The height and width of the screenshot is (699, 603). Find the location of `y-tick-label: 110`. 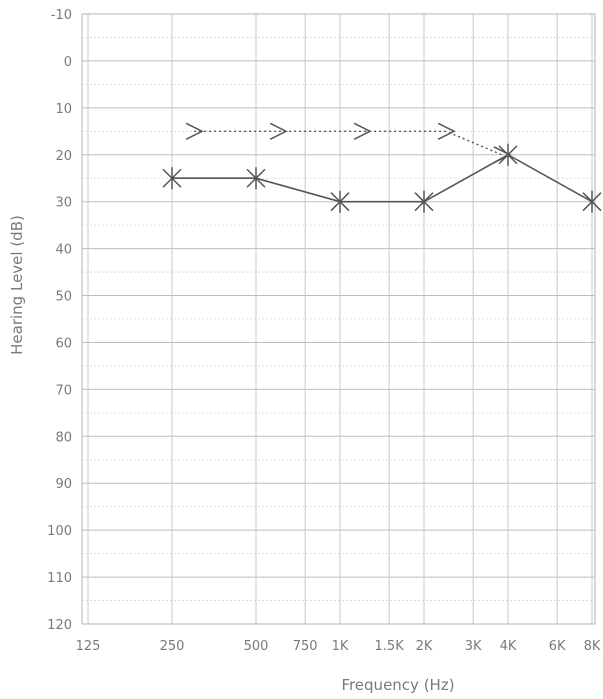

y-tick-label: 110 is located at coordinates (59, 578).